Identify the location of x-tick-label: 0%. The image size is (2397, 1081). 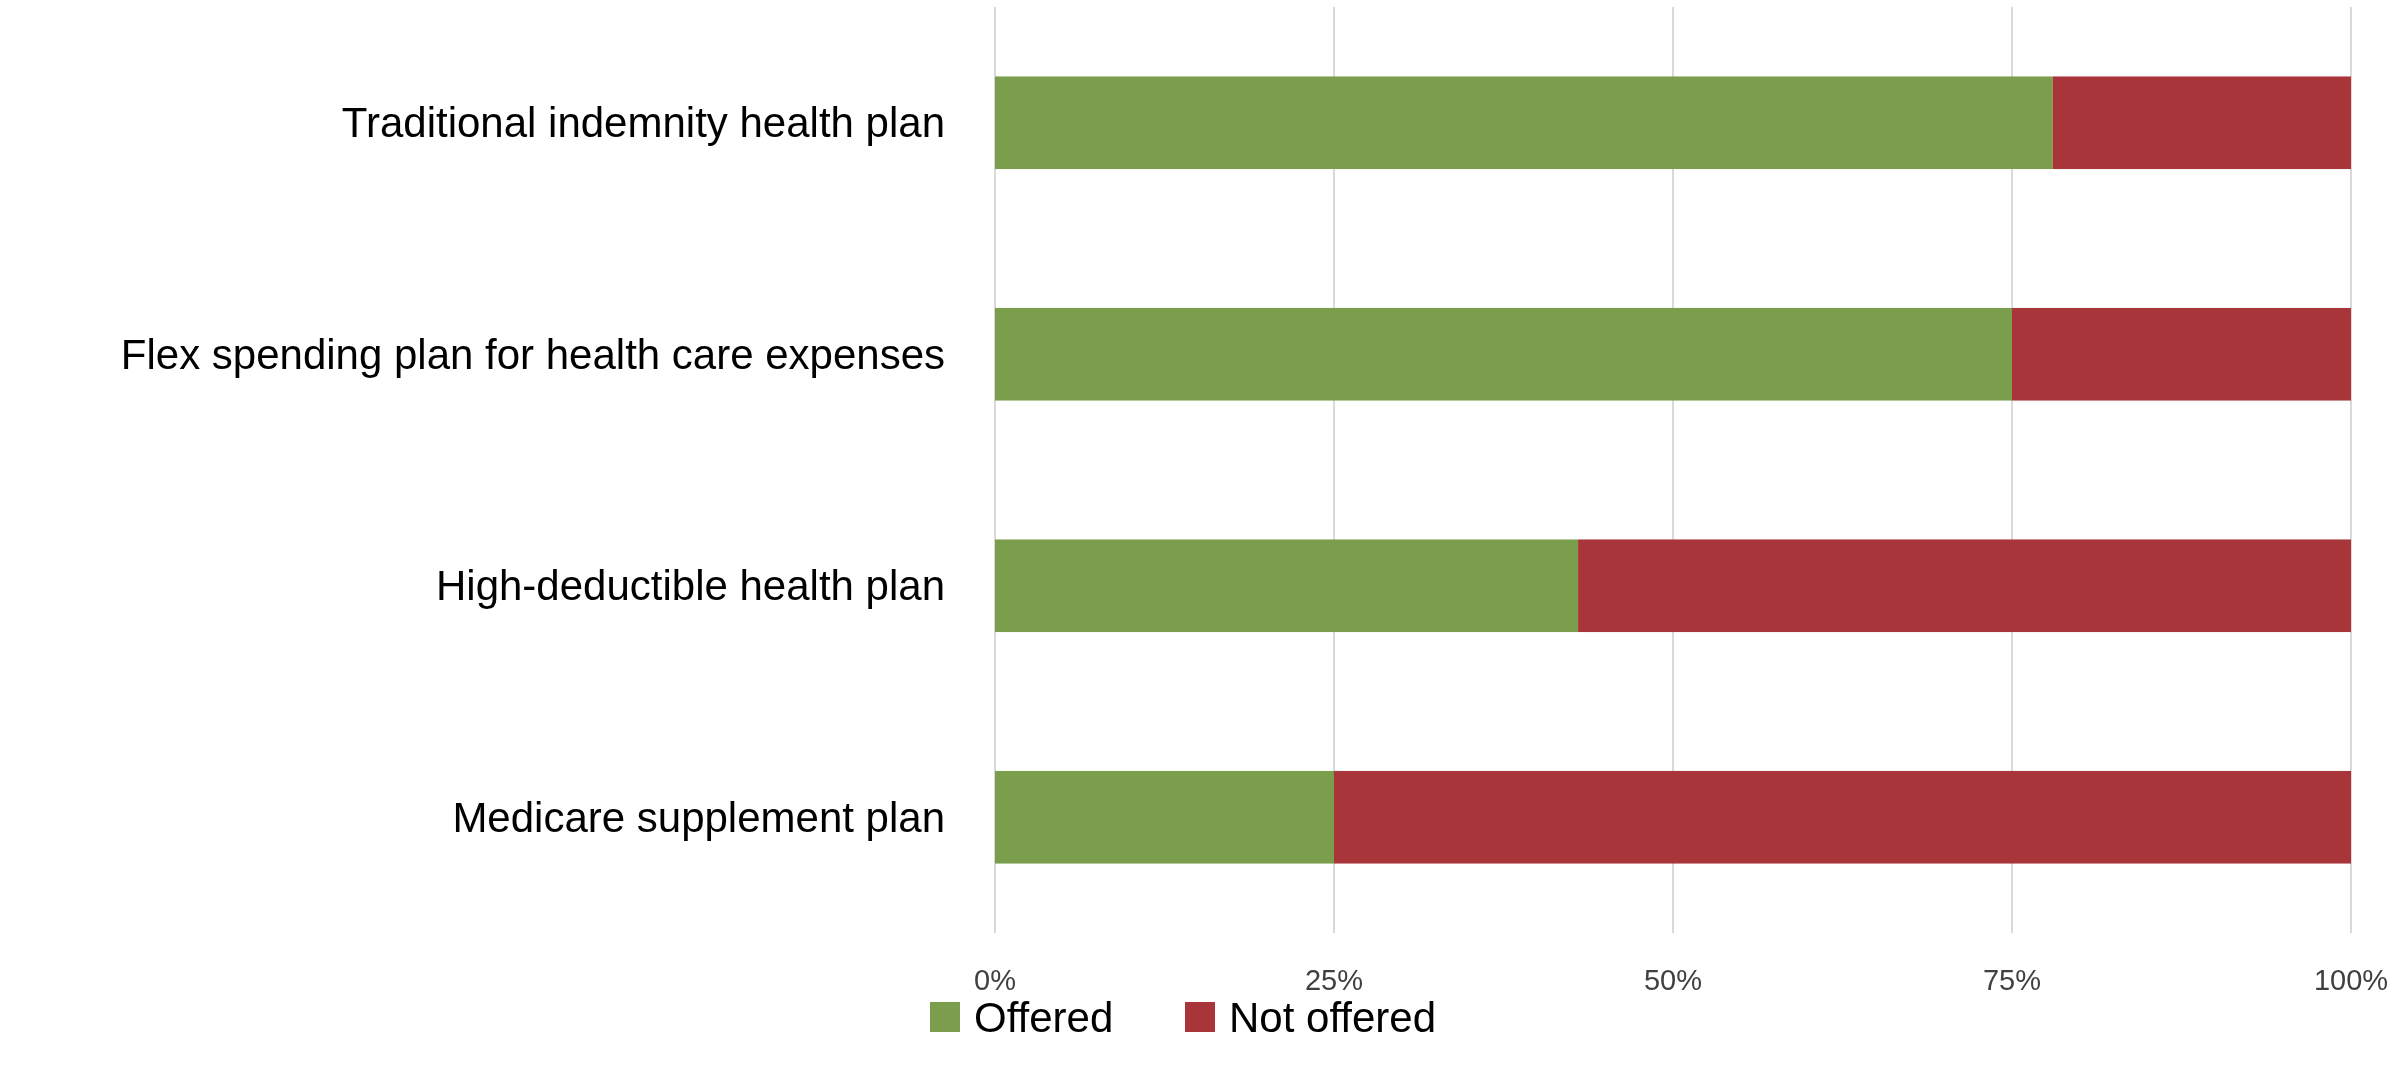
(995, 980).